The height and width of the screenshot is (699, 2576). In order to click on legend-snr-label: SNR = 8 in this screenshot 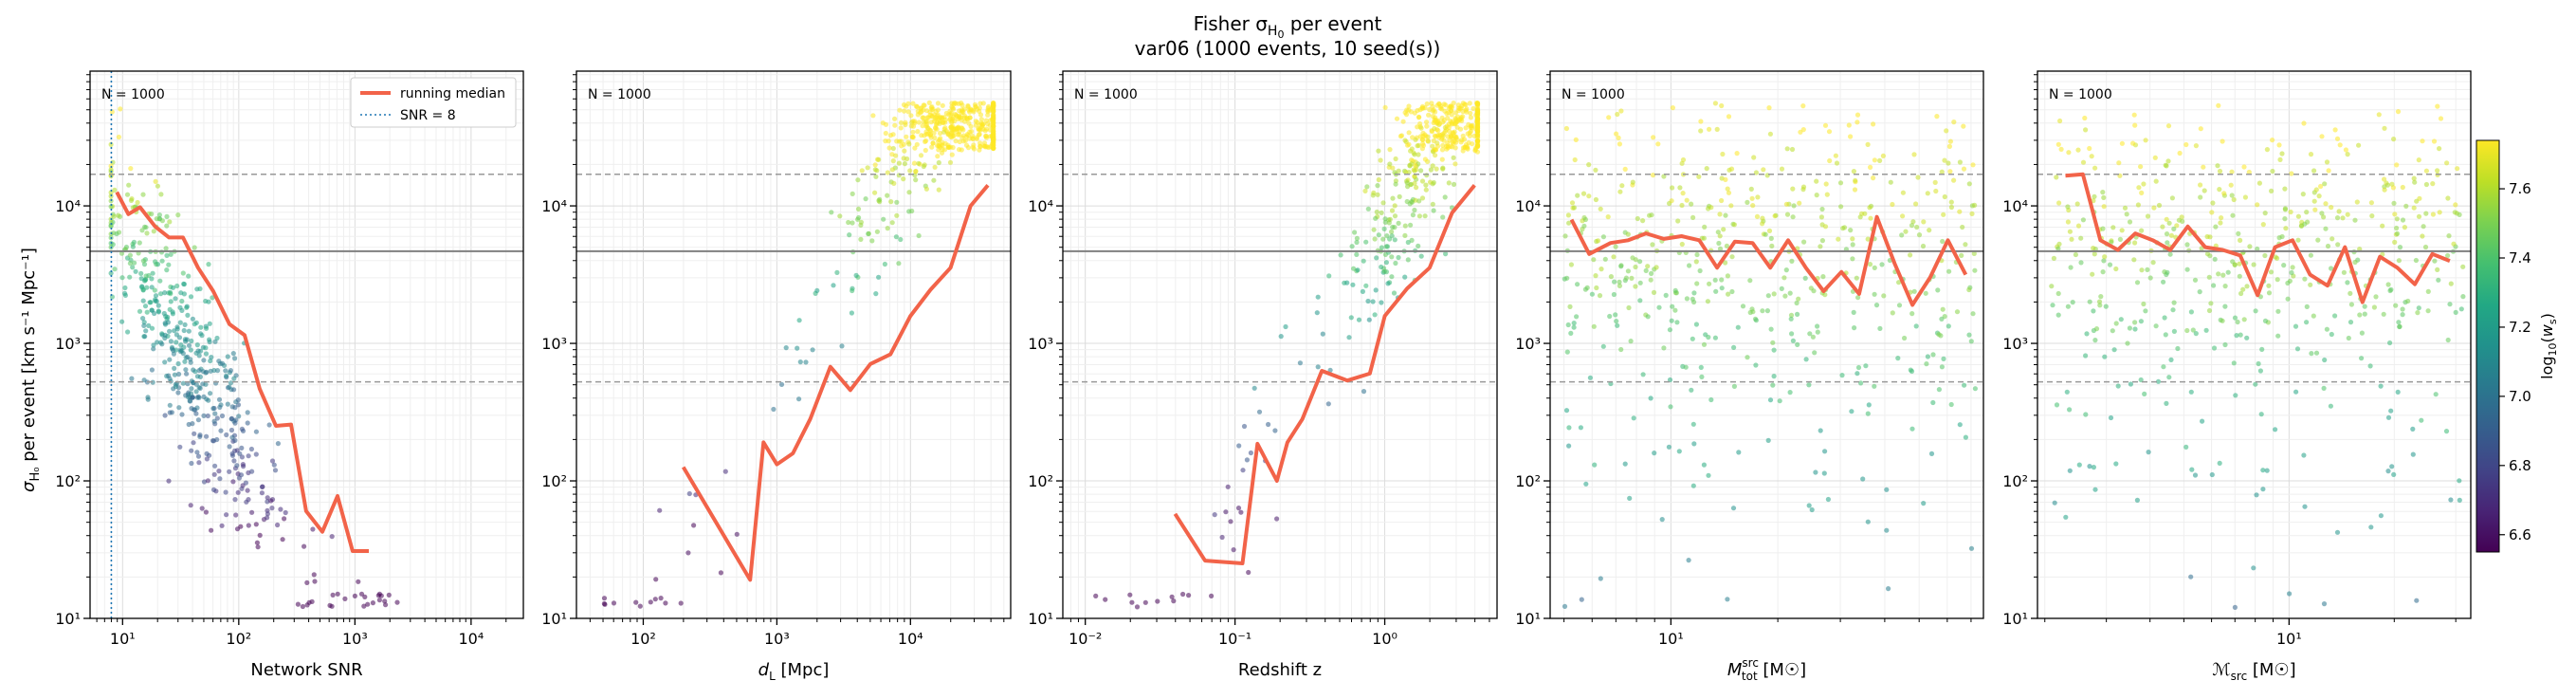, I will do `click(428, 116)`.